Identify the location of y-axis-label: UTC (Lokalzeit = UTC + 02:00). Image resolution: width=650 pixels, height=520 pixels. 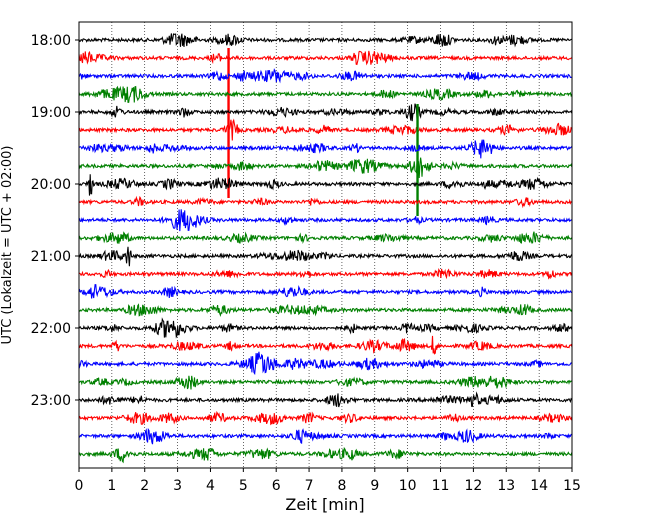
(7, 245).